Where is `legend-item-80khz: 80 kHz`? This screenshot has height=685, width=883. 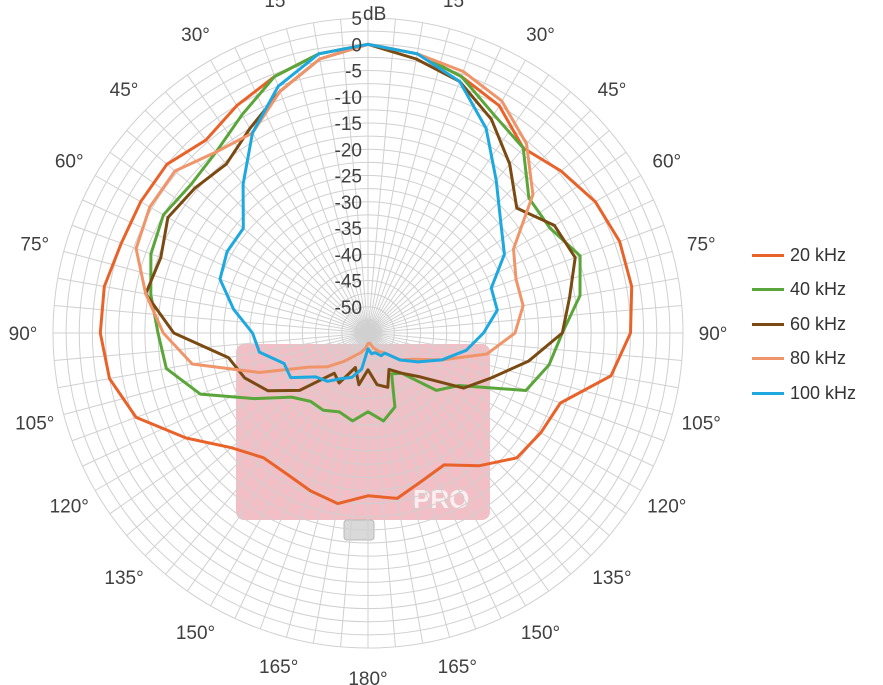
legend-item-80khz: 80 kHz is located at coordinates (804, 359).